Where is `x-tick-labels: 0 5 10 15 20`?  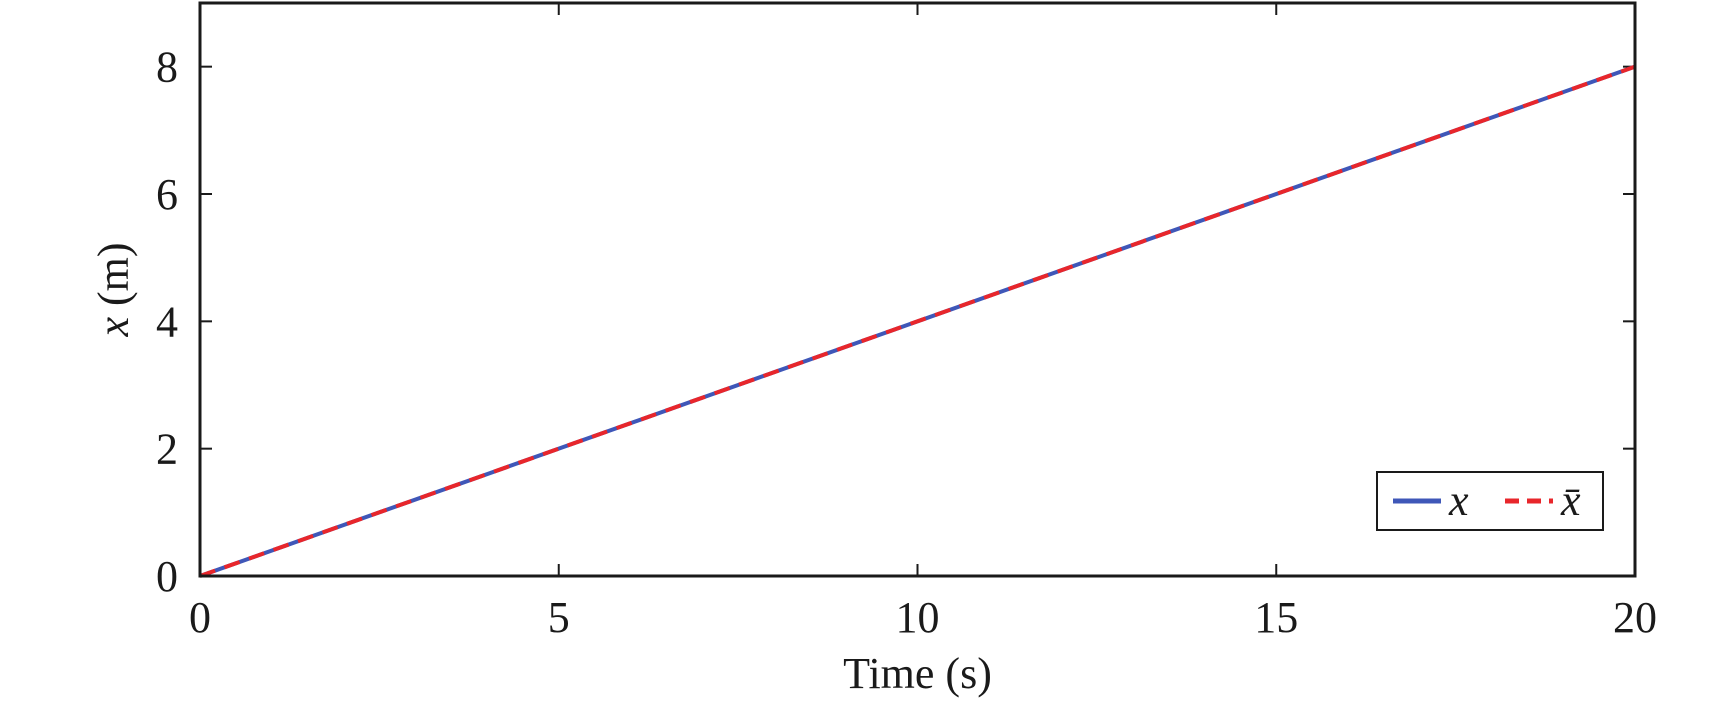
x-tick-labels: 0 5 10 15 20 is located at coordinates (923, 617).